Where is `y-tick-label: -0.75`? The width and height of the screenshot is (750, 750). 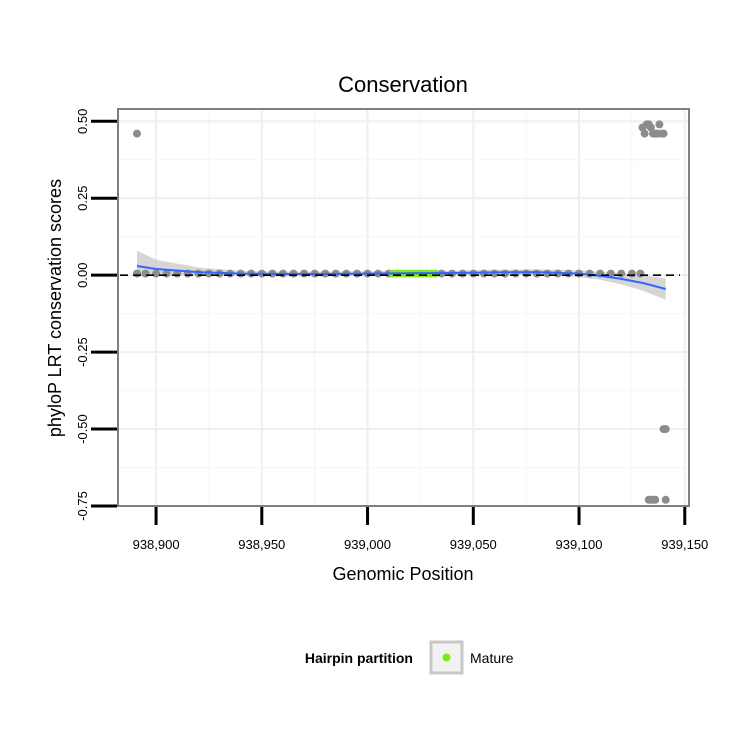
y-tick-label: -0.75 is located at coordinates (82, 506).